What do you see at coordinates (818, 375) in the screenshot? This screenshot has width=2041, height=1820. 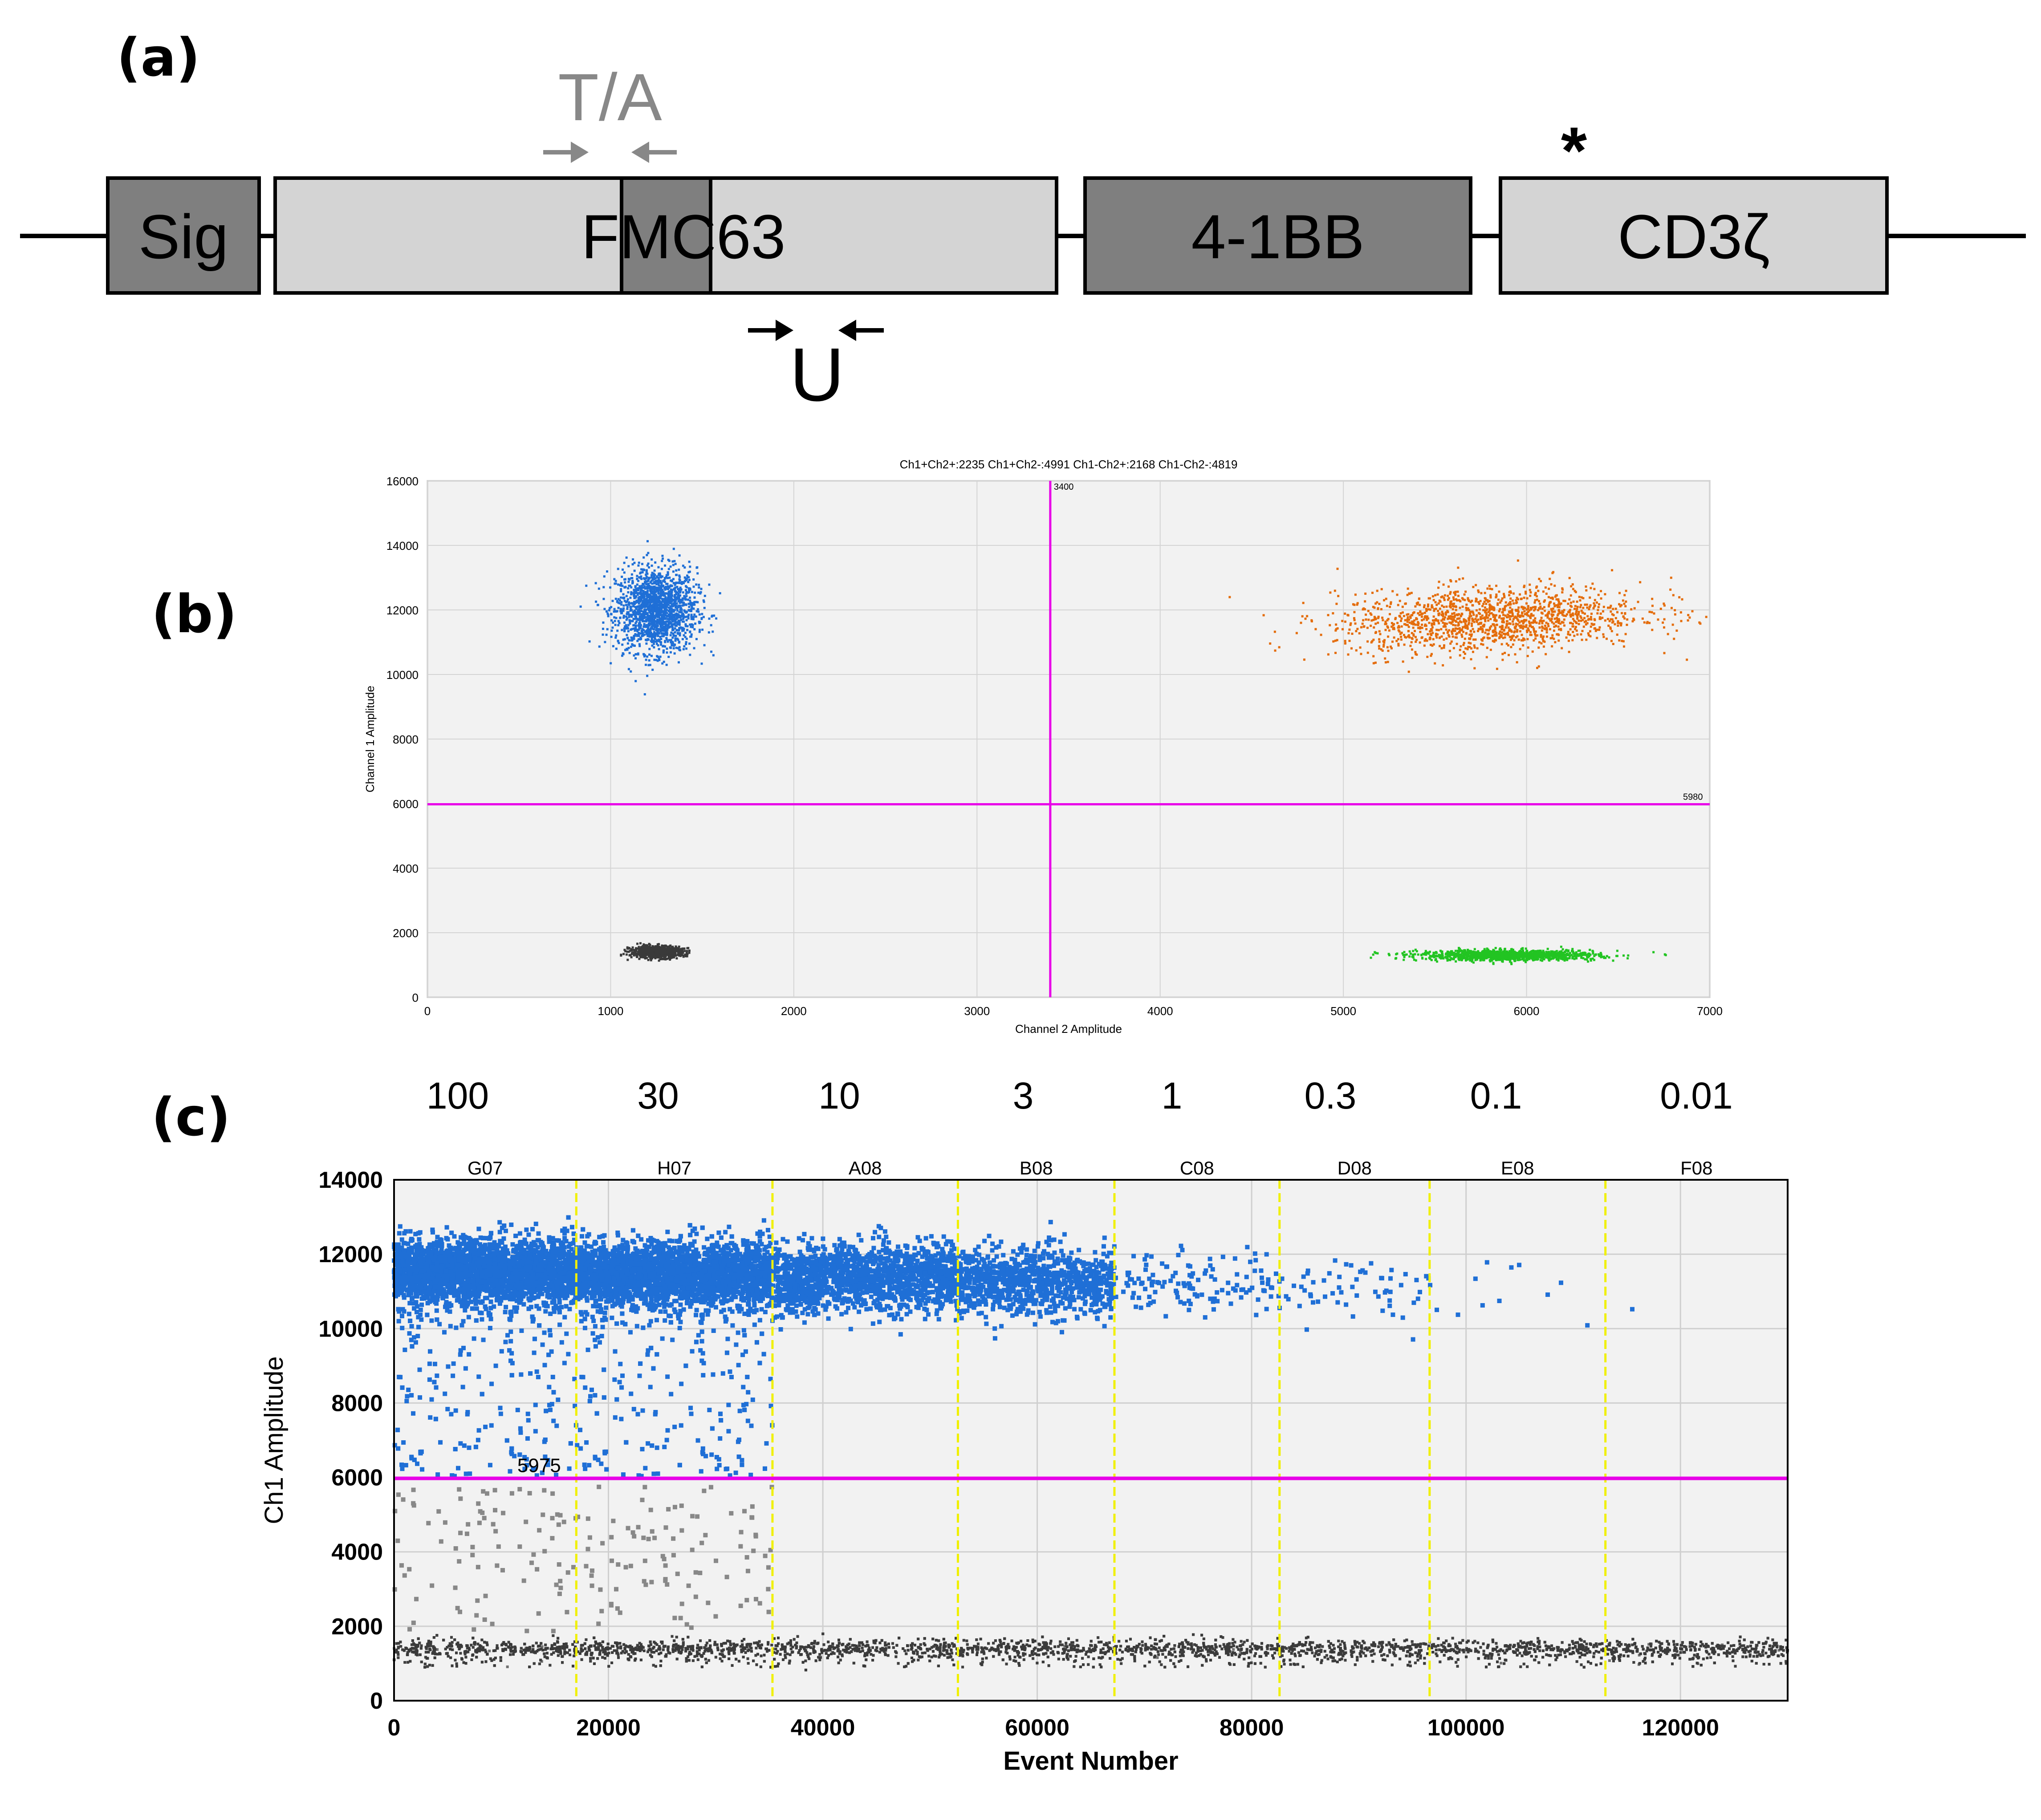 I see `primer-label-u: U` at bounding box center [818, 375].